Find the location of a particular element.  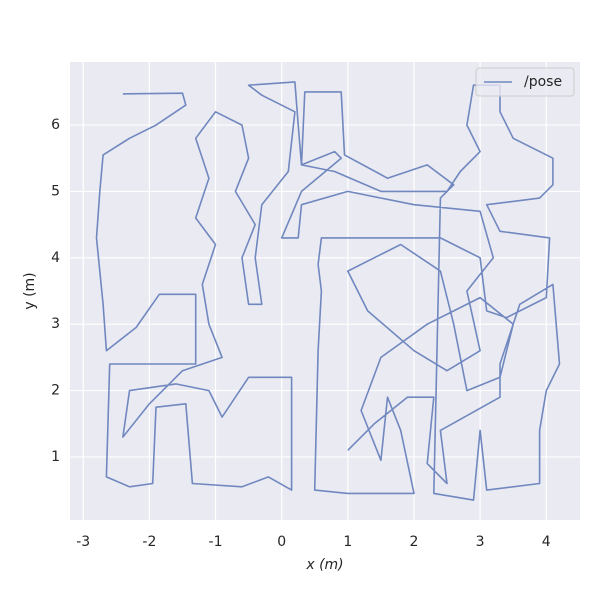

x-tick-label: 0 is located at coordinates (281, 542).